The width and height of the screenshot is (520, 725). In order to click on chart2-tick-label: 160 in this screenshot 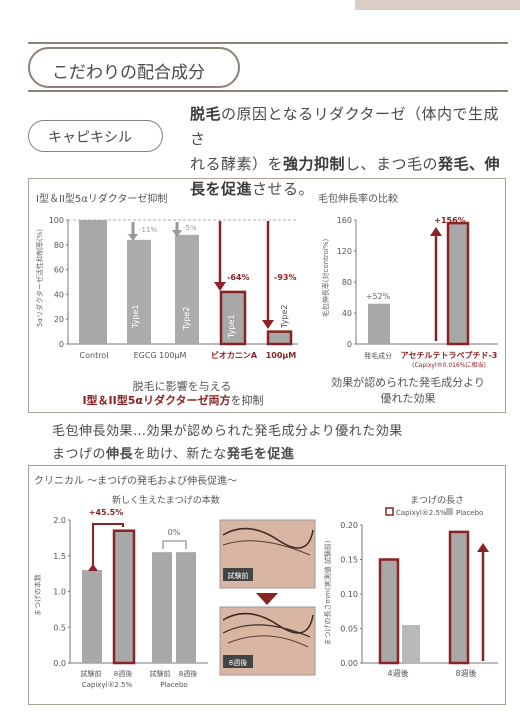, I will do `click(344, 220)`.